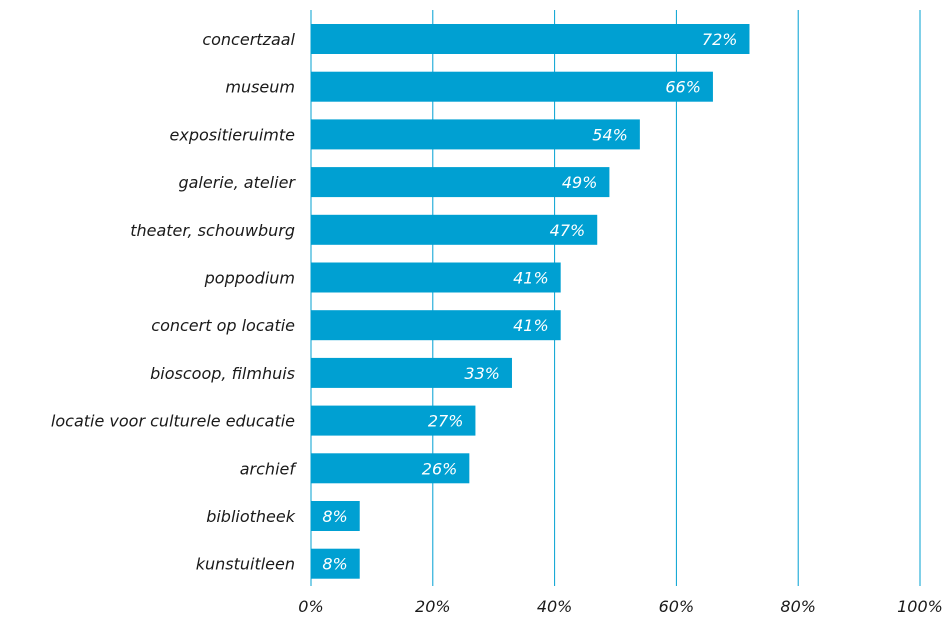 The height and width of the screenshot is (622, 950). What do you see at coordinates (580, 182) in the screenshot?
I see `data-label: 49%` at bounding box center [580, 182].